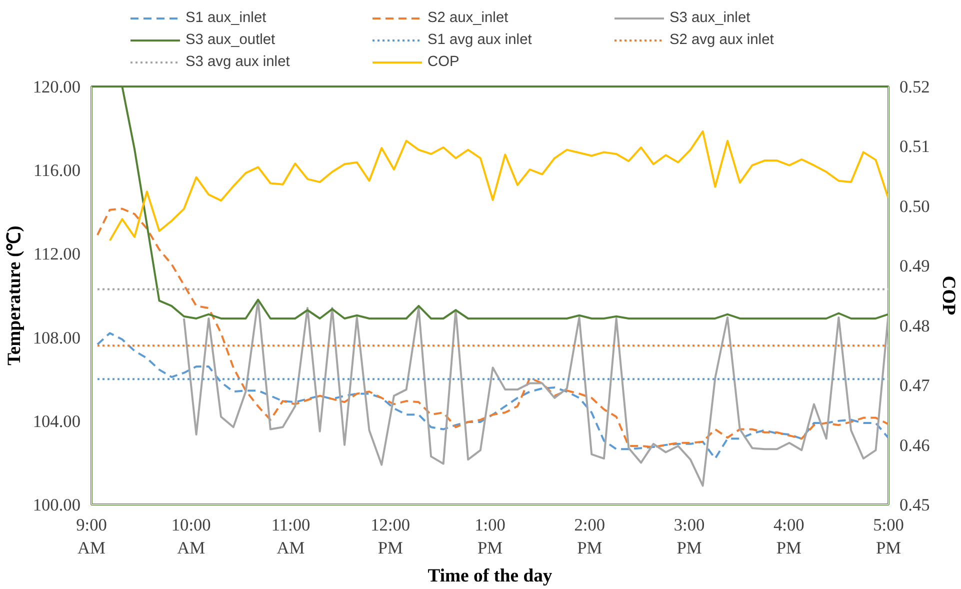 This screenshot has width=961, height=589. Describe the element at coordinates (444, 62) in the screenshot. I see `legend-label: COP` at that location.